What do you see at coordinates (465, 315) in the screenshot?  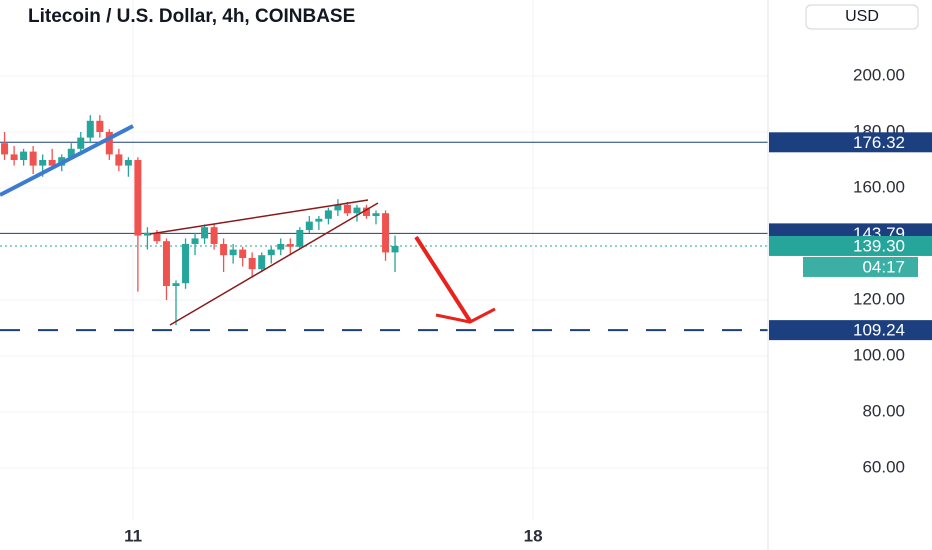 I see `arrow-head` at bounding box center [465, 315].